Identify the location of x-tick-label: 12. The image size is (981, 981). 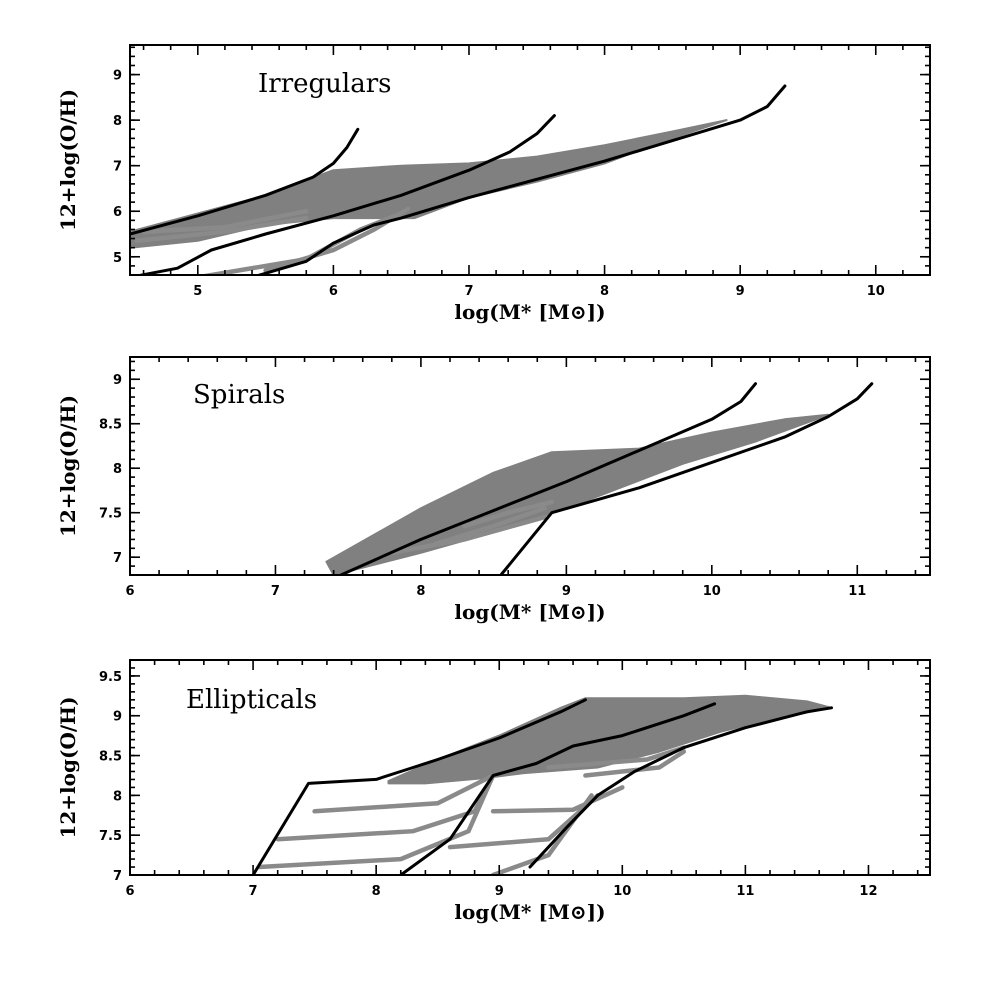
(868, 891).